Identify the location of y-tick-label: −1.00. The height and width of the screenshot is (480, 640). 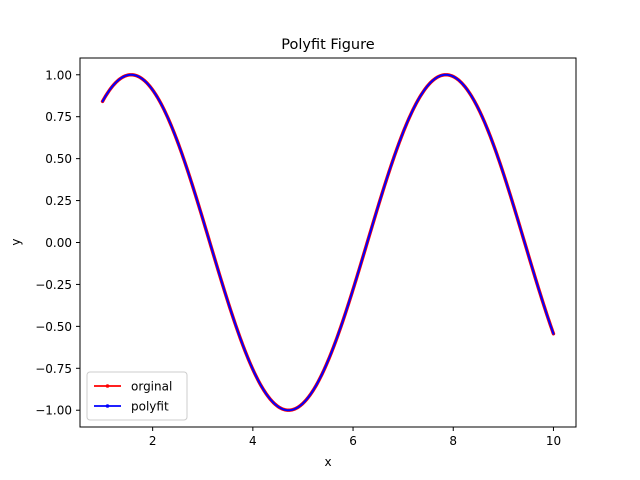
(53, 411).